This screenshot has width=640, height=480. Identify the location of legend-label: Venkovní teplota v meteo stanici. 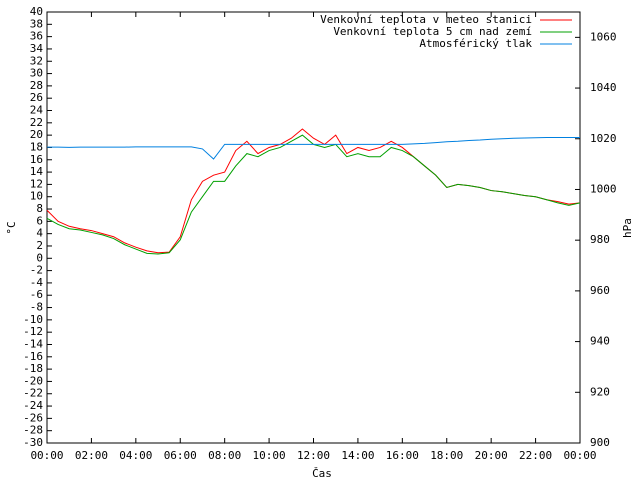
(426, 19).